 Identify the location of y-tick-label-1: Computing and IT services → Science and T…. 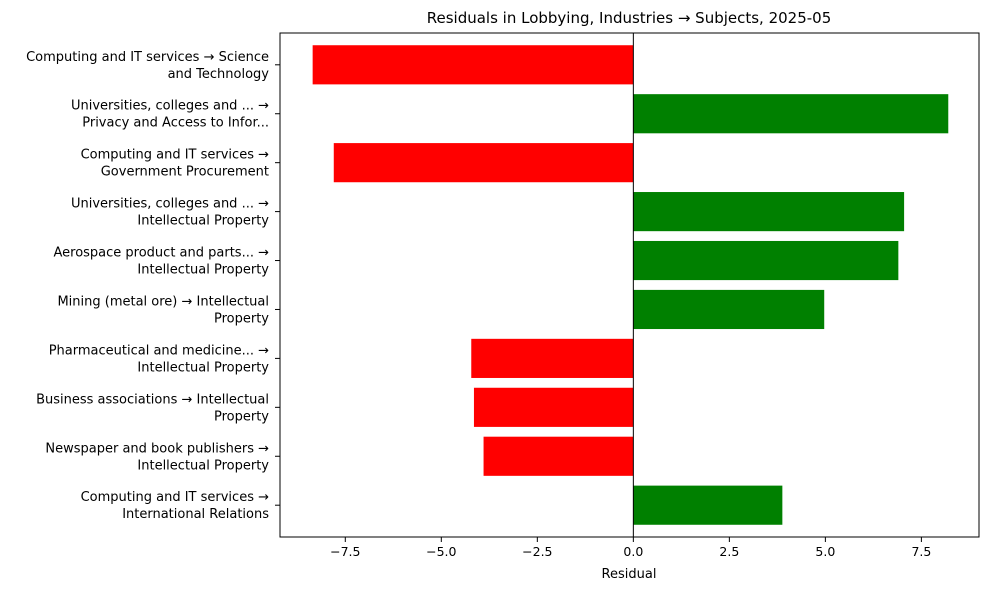
(147, 66).